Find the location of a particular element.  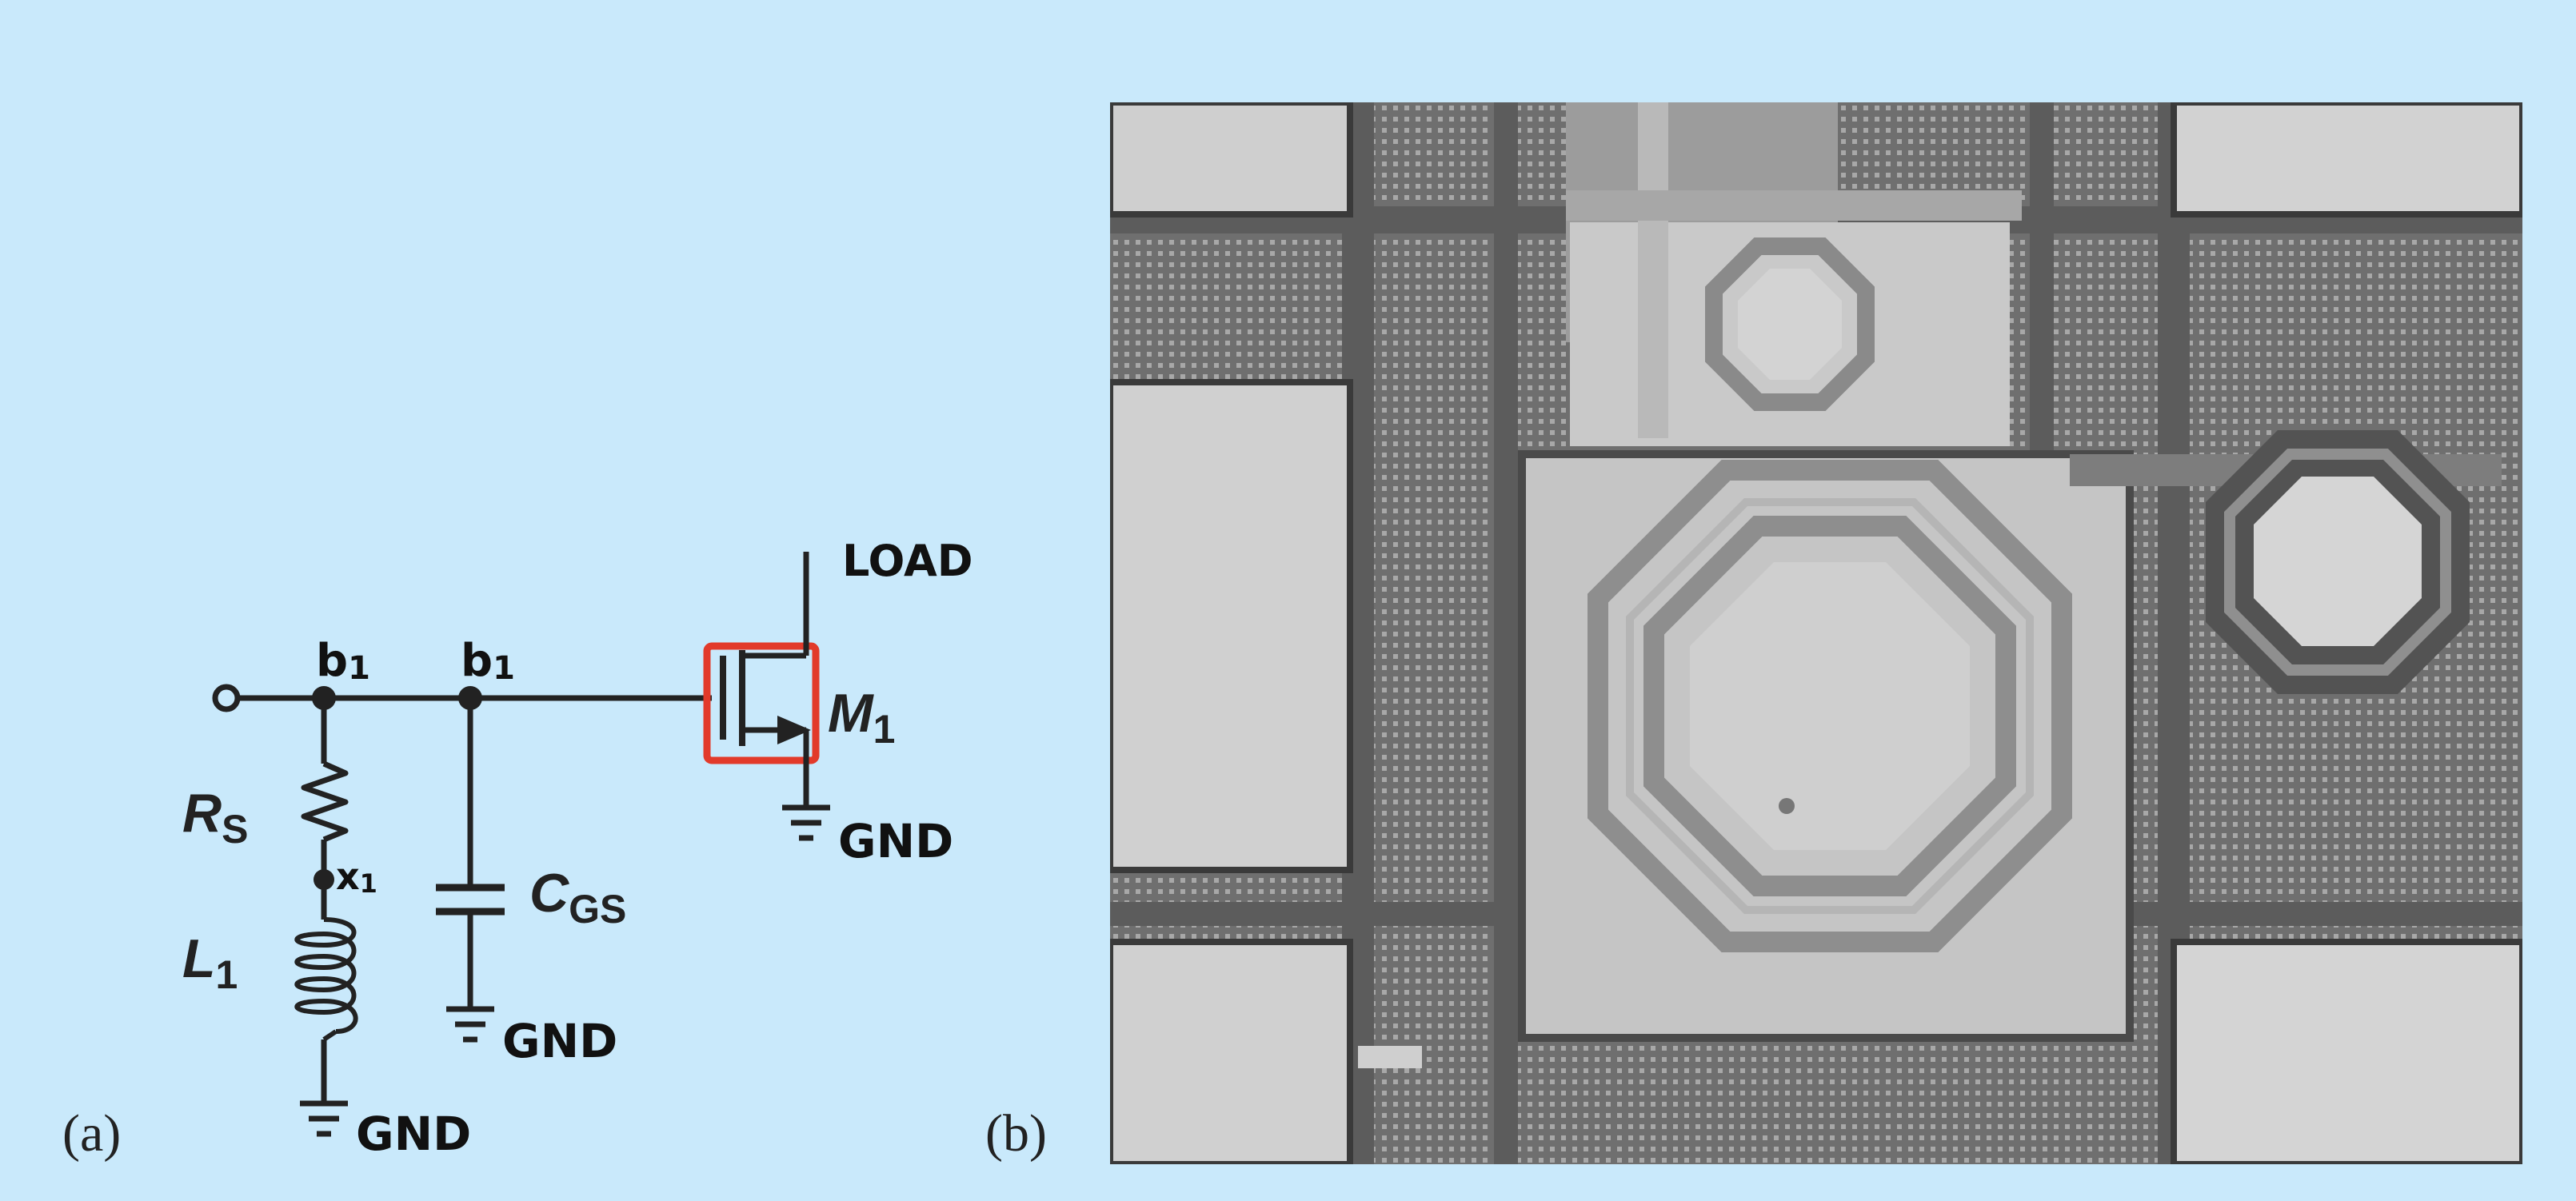

label-m1: M1 is located at coordinates (862, 717).